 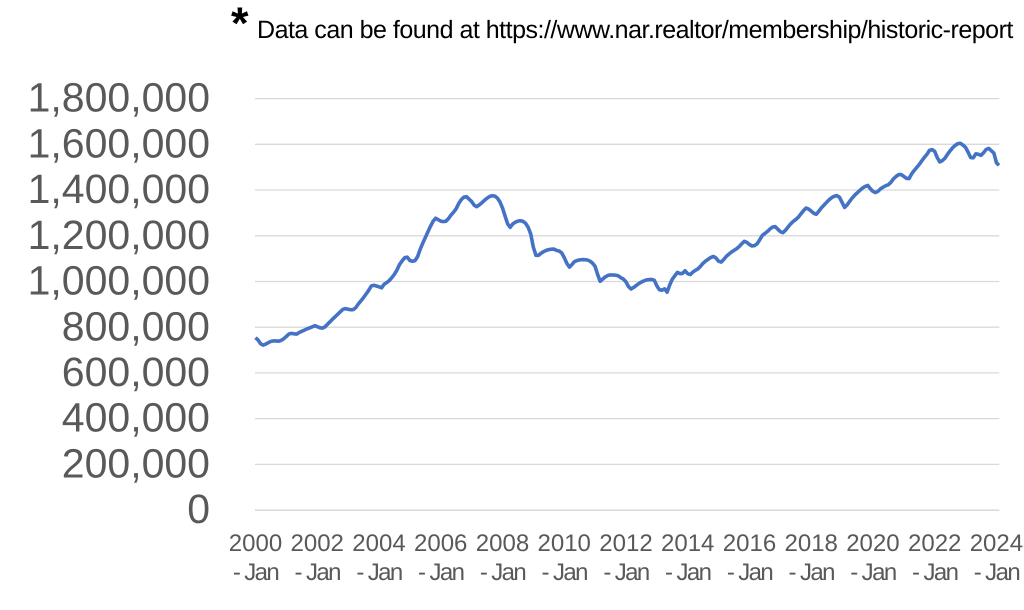 I want to click on svg-text: 2016, so click(x=749, y=543).